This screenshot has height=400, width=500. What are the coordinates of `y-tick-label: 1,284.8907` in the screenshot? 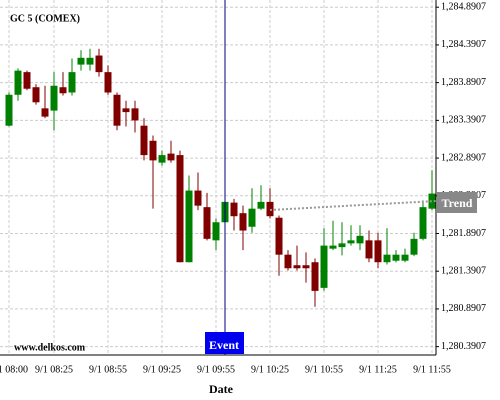 It's located at (463, 7).